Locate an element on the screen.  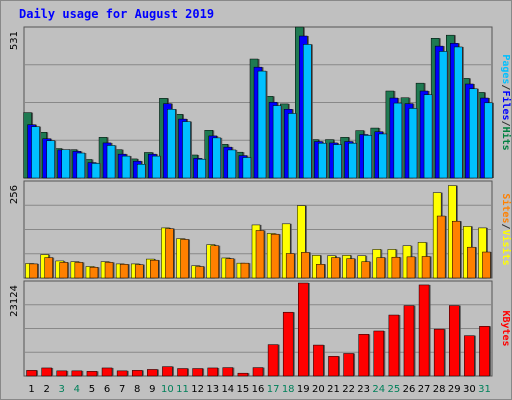
y-axis-max-label: 531 is located at coordinates (14, 40).